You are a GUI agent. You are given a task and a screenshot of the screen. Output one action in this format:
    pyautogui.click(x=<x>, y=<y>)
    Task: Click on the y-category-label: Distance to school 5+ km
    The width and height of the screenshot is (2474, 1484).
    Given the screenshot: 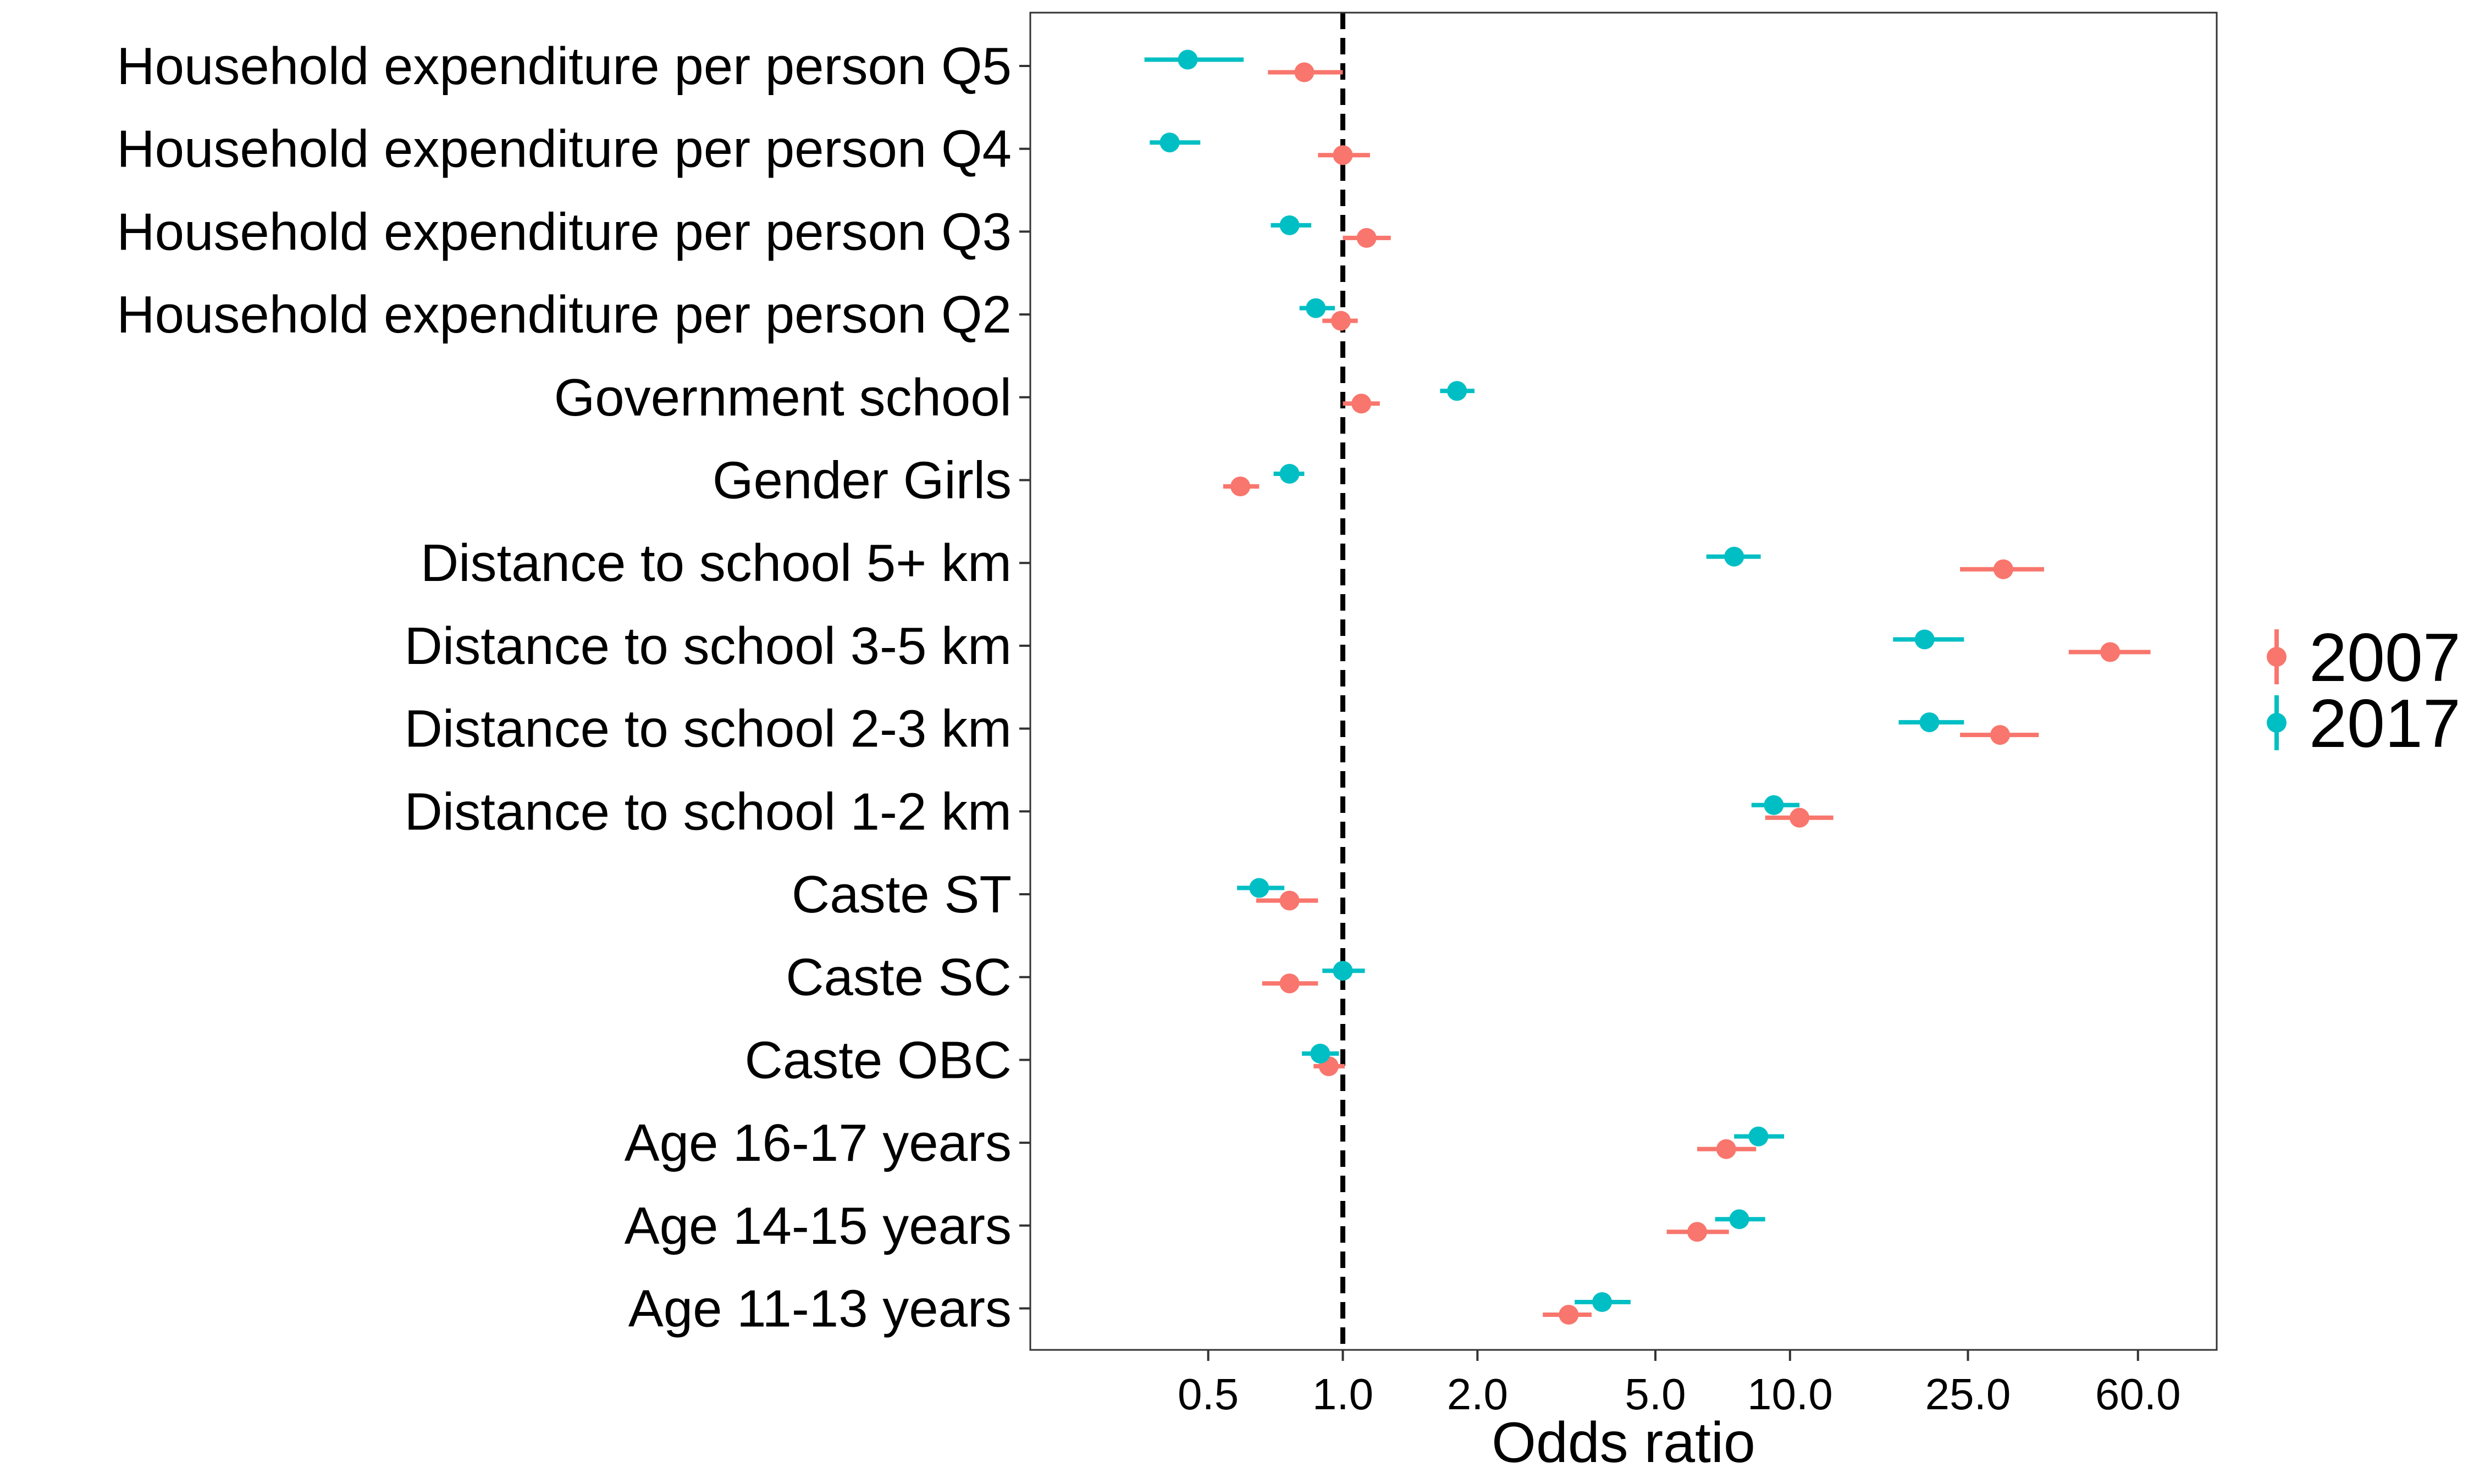 What is the action you would take?
    pyautogui.click(x=717, y=563)
    